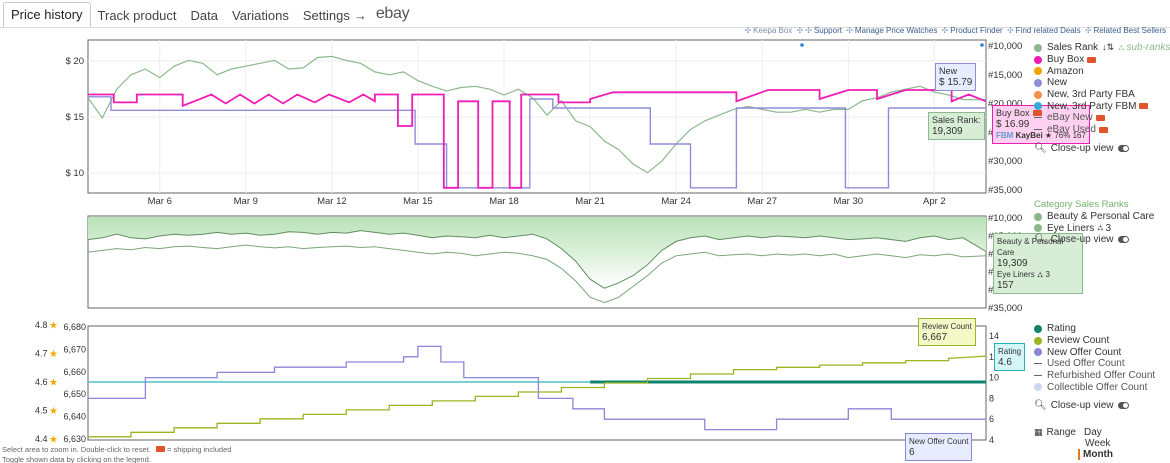 This screenshot has width=1170, height=463. Describe the element at coordinates (956, 77) in the screenshot. I see `tooltip-new: New $ 15.79` at that location.